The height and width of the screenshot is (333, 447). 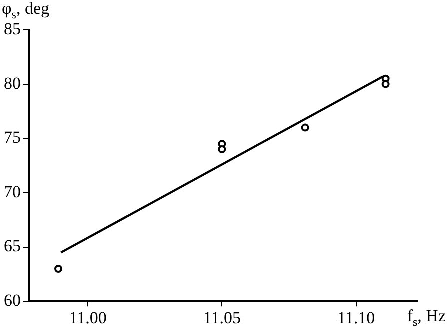 What do you see at coordinates (12, 300) in the screenshot?
I see `y-tick-label: 60` at bounding box center [12, 300].